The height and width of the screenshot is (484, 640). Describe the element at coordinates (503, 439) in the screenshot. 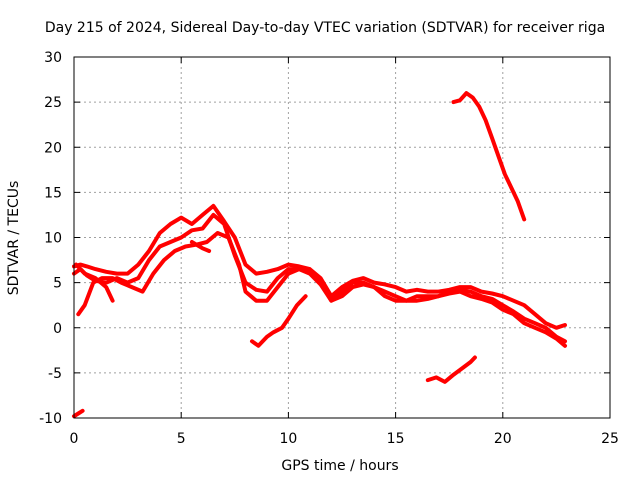

I see `x-tick-label: 20` at that location.